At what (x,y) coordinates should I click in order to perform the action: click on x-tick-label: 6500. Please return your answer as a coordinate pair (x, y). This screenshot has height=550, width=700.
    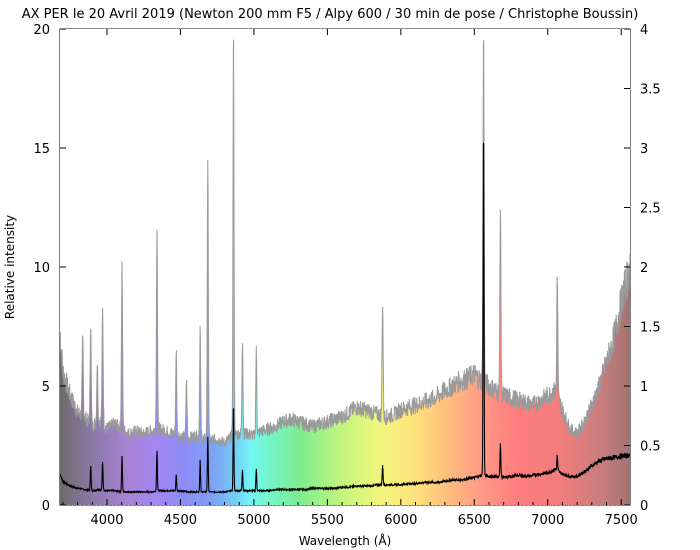
    Looking at the image, I should click on (474, 520).